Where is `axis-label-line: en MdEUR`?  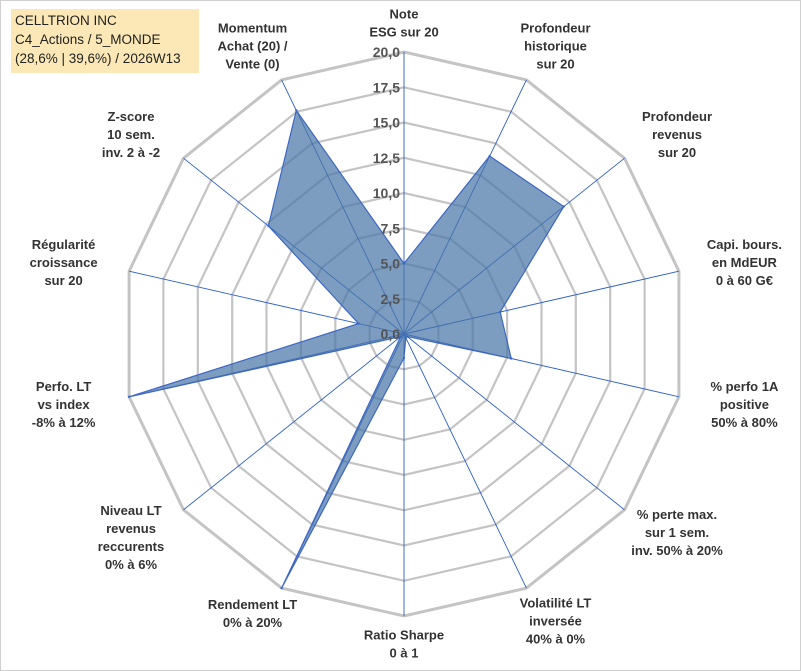 axis-label-line: en MdEUR is located at coordinates (745, 262).